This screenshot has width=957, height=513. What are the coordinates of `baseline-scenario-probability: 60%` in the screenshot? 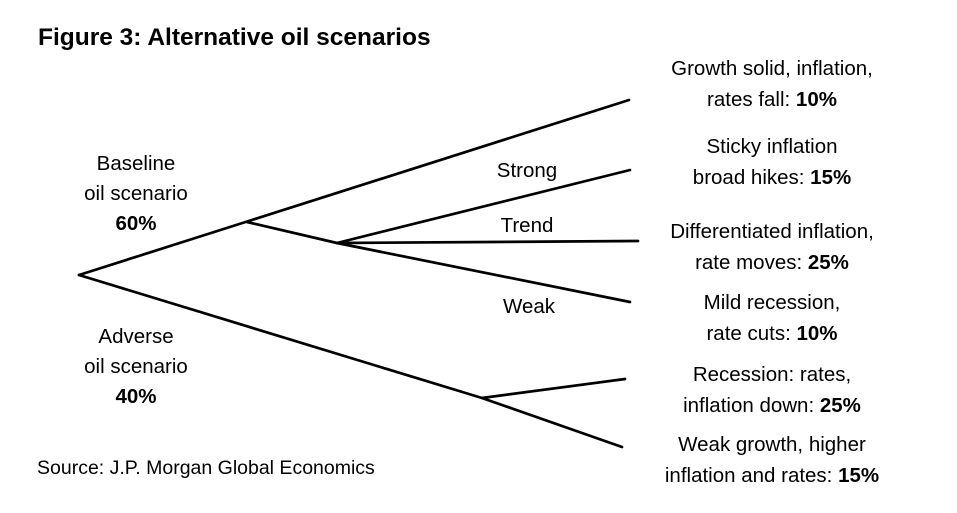 It's located at (136, 223).